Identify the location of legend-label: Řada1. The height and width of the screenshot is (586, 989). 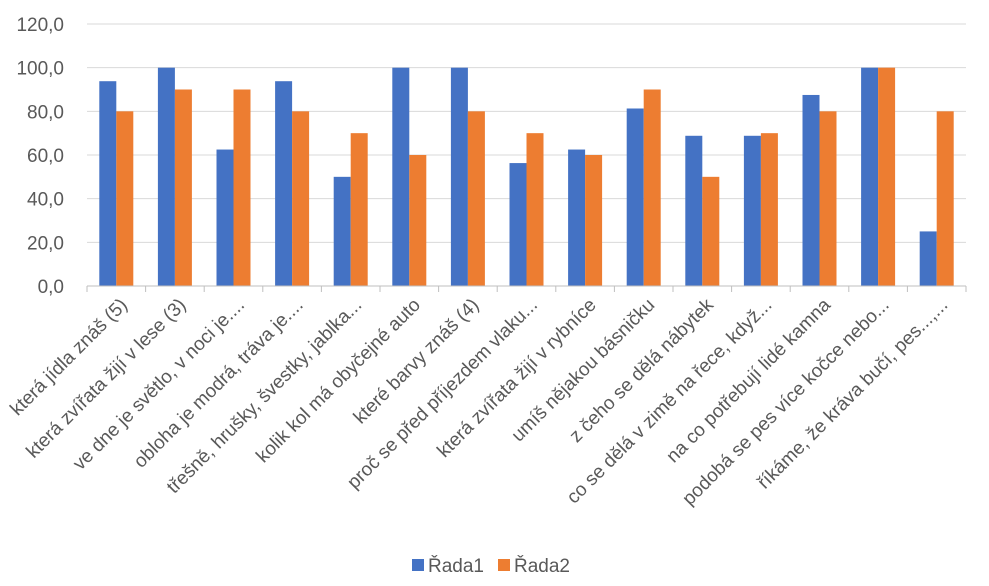
(456, 566).